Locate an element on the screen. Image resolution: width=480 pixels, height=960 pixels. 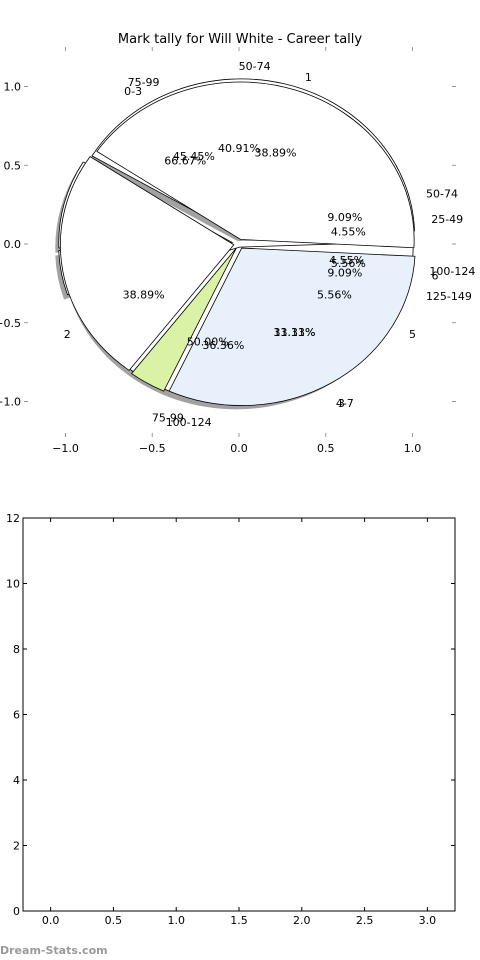
pie-y-tick-label: −0.5 is located at coordinates (10, 323).